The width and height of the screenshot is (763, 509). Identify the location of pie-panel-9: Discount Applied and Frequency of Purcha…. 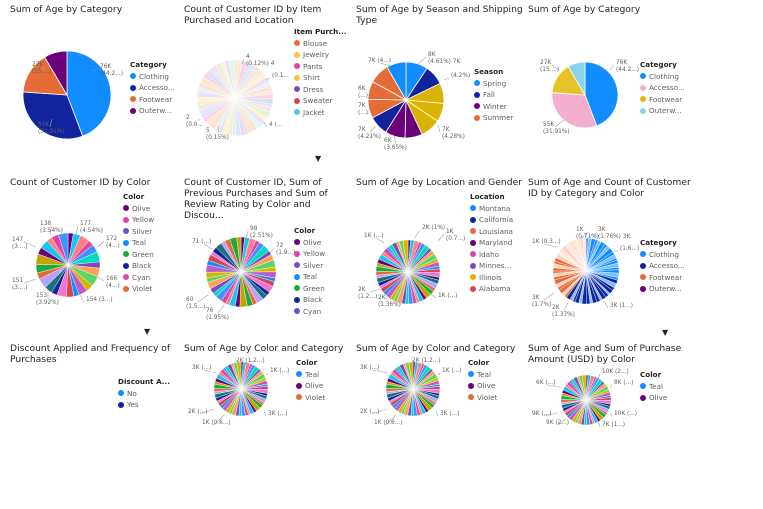
(95, 426).